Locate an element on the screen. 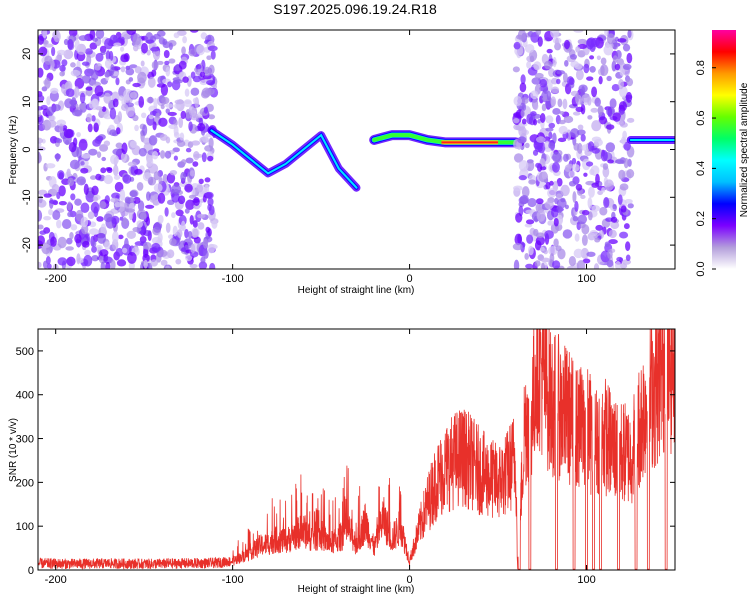 Image resolution: width=750 pixels, height=600 pixels. page-title: S197.2025.096.19.24.R18 is located at coordinates (355, 9).